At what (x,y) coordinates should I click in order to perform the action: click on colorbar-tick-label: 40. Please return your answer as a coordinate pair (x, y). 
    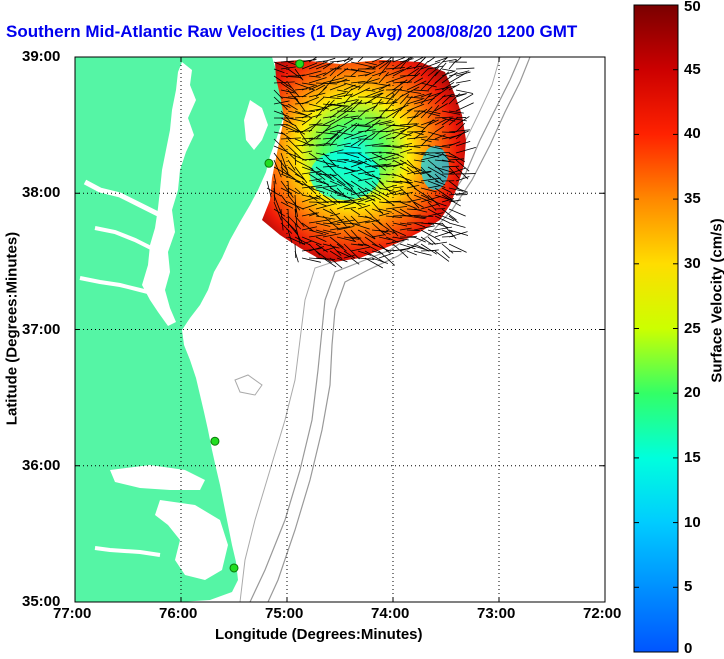
    Looking at the image, I should click on (692, 134).